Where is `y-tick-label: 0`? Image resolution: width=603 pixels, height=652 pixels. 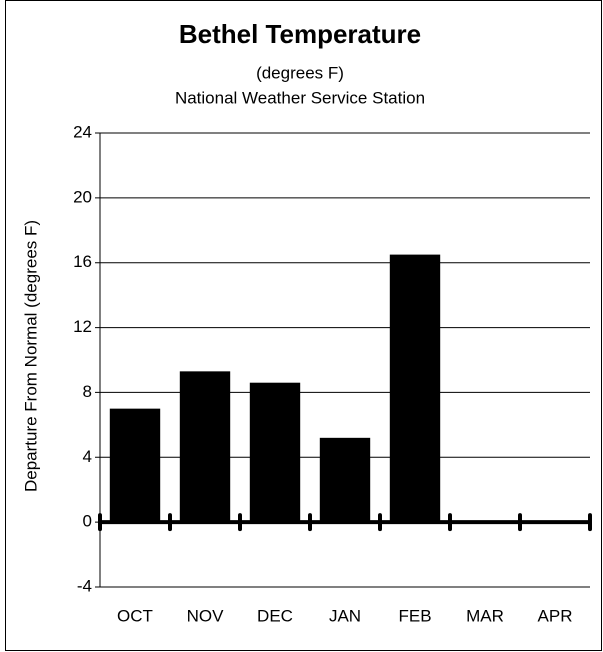
y-tick-label: 0 is located at coordinates (87, 521).